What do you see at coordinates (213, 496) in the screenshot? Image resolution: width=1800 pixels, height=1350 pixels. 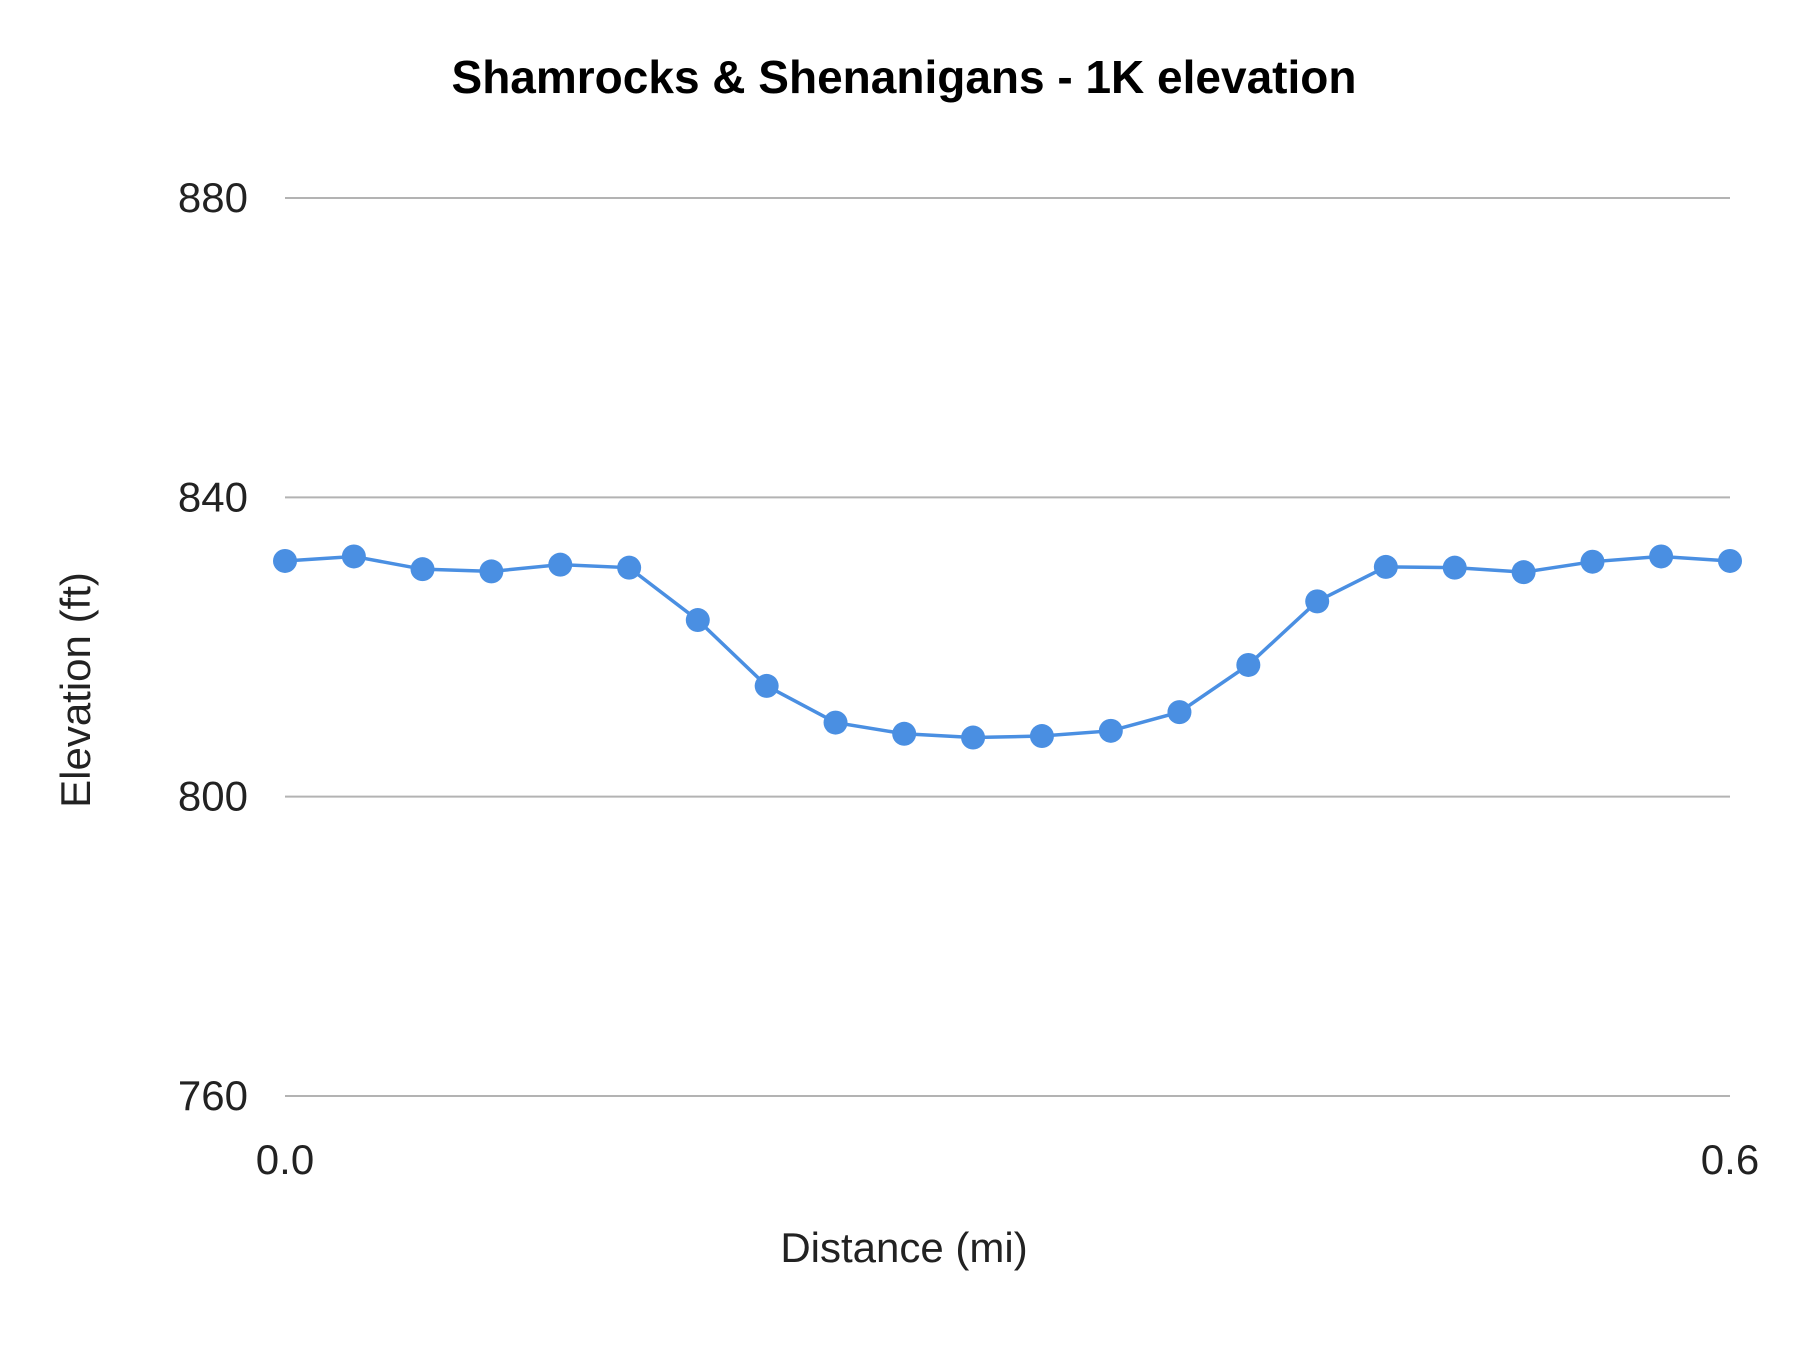 I see `y-tick-label: 840` at bounding box center [213, 496].